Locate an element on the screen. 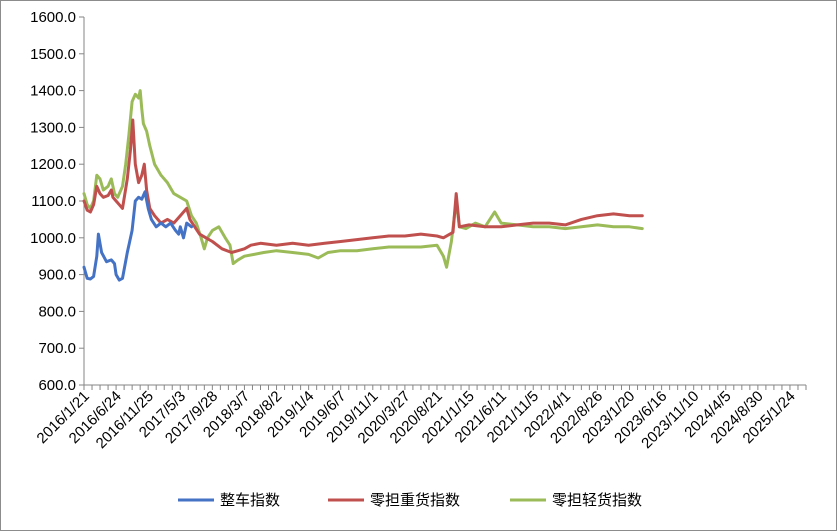  y-tick-label: 1300.0 is located at coordinates (53, 127).